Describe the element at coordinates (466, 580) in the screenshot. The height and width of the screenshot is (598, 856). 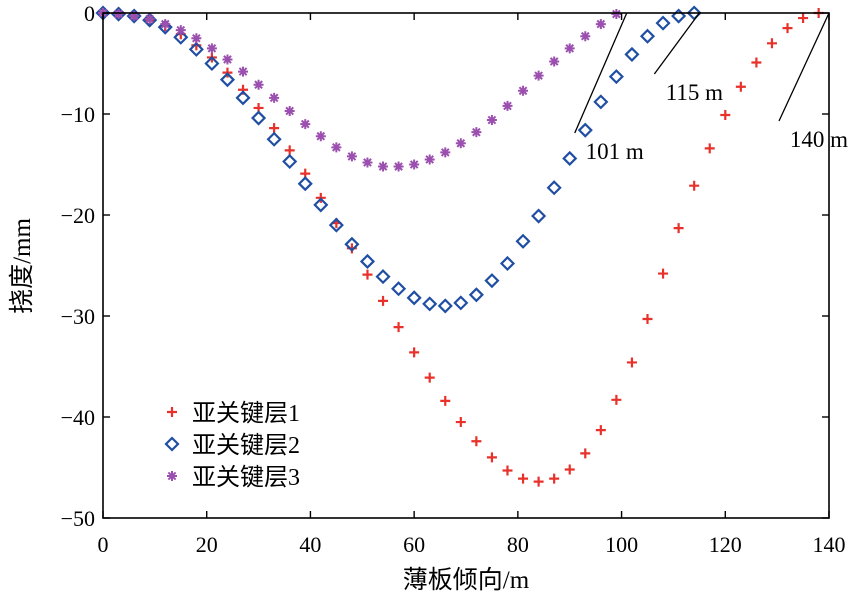
I see `x-axis-title: 薄板倾向/m` at that location.